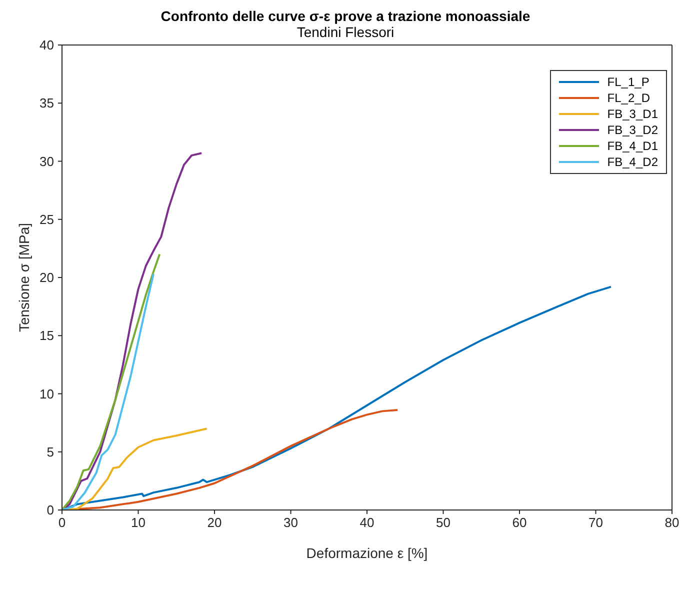  I want to click on legend-label: FL_2_D, so click(628, 98).